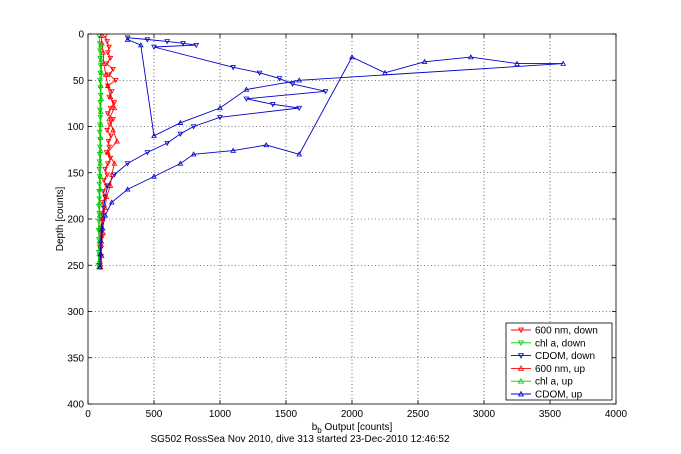  I want to click on x-tick-label: 2500, so click(418, 414).